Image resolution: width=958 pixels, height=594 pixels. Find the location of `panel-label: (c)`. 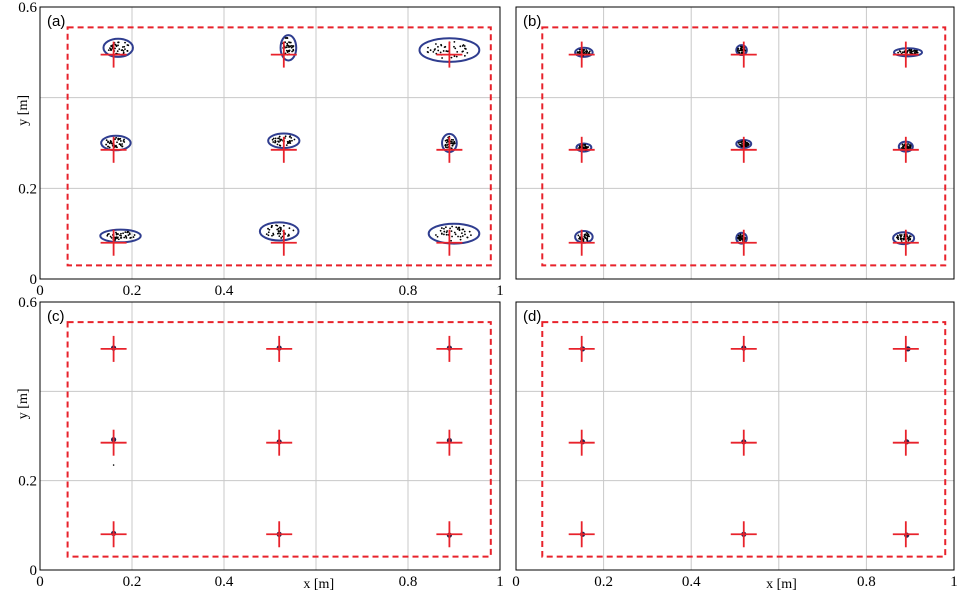

panel-label: (c) is located at coordinates (56, 316).